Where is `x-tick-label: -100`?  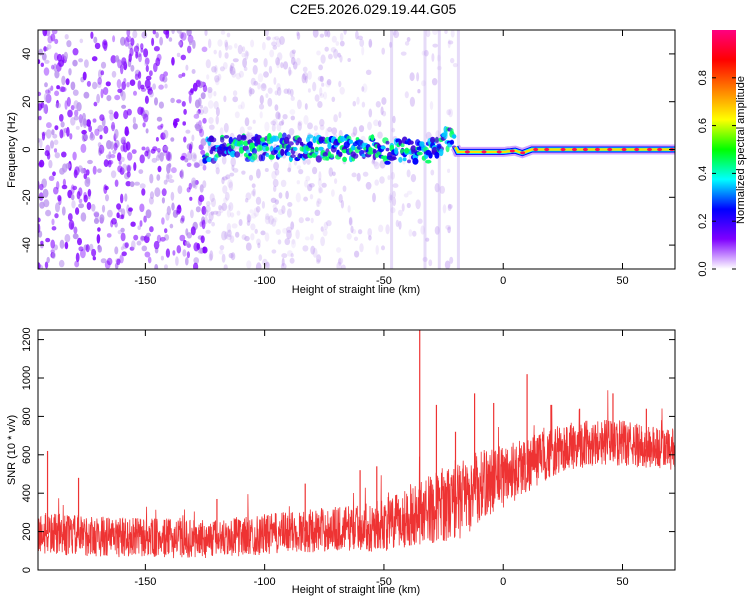 x-tick-label: -100 is located at coordinates (265, 582).